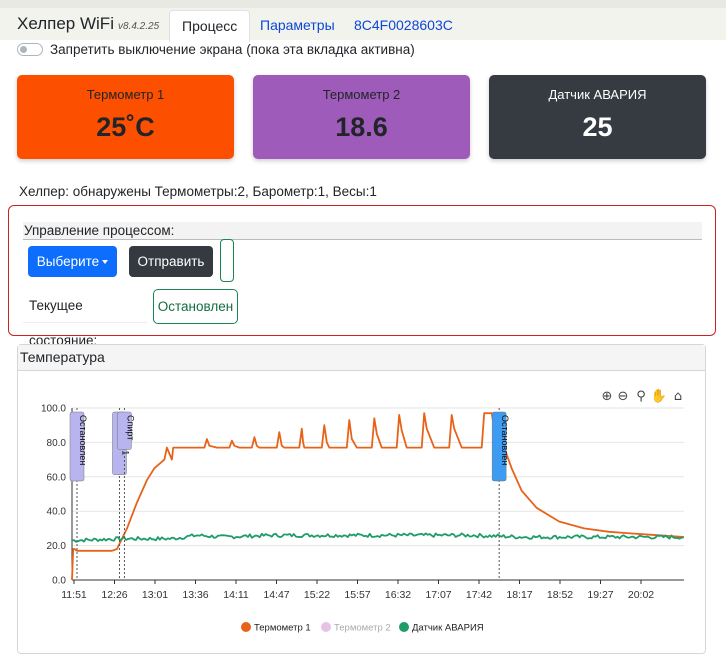  What do you see at coordinates (125, 127) in the screenshot?
I see `card-value: 25˚C` at bounding box center [125, 127].